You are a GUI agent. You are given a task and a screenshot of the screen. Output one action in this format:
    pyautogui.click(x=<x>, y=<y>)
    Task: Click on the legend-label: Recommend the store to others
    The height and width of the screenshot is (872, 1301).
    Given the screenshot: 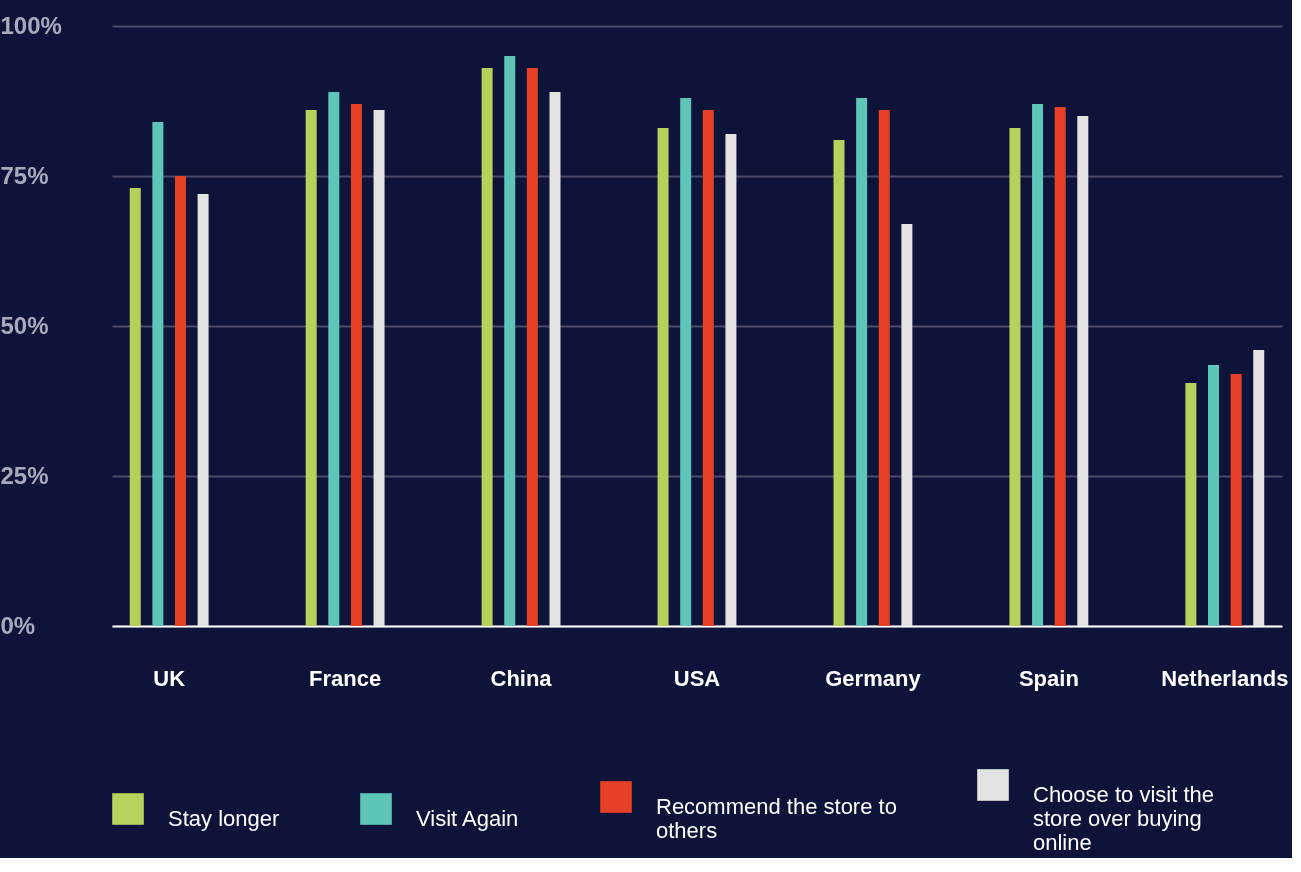 What is the action you would take?
    pyautogui.click(x=776, y=818)
    